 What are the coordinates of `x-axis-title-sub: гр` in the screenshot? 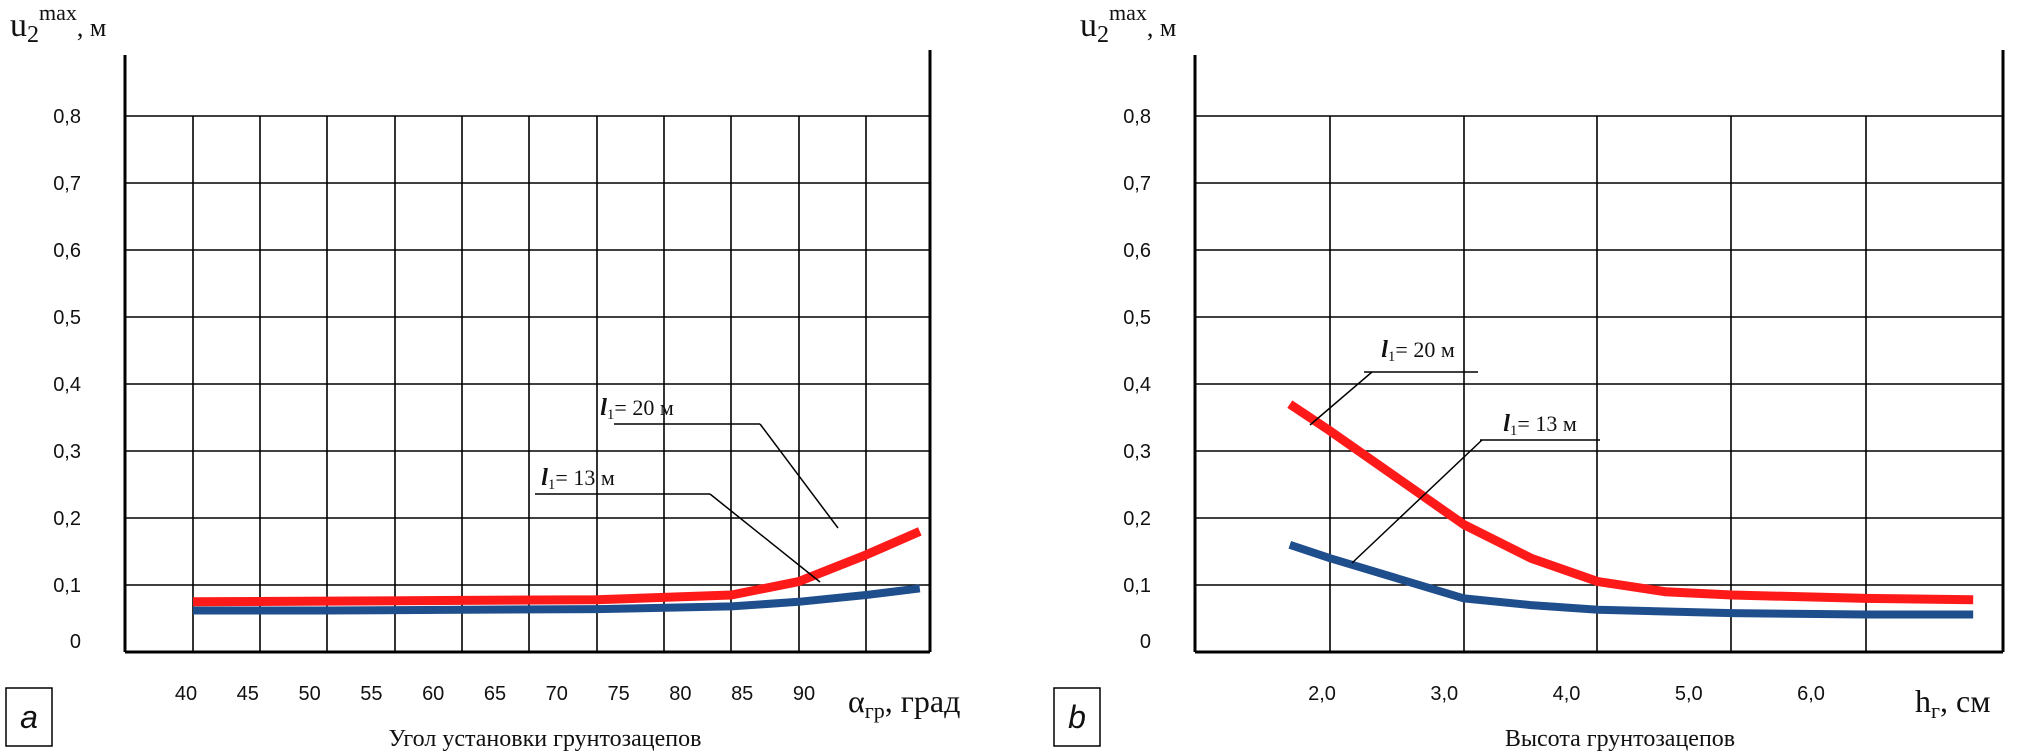 It's located at (875, 710).